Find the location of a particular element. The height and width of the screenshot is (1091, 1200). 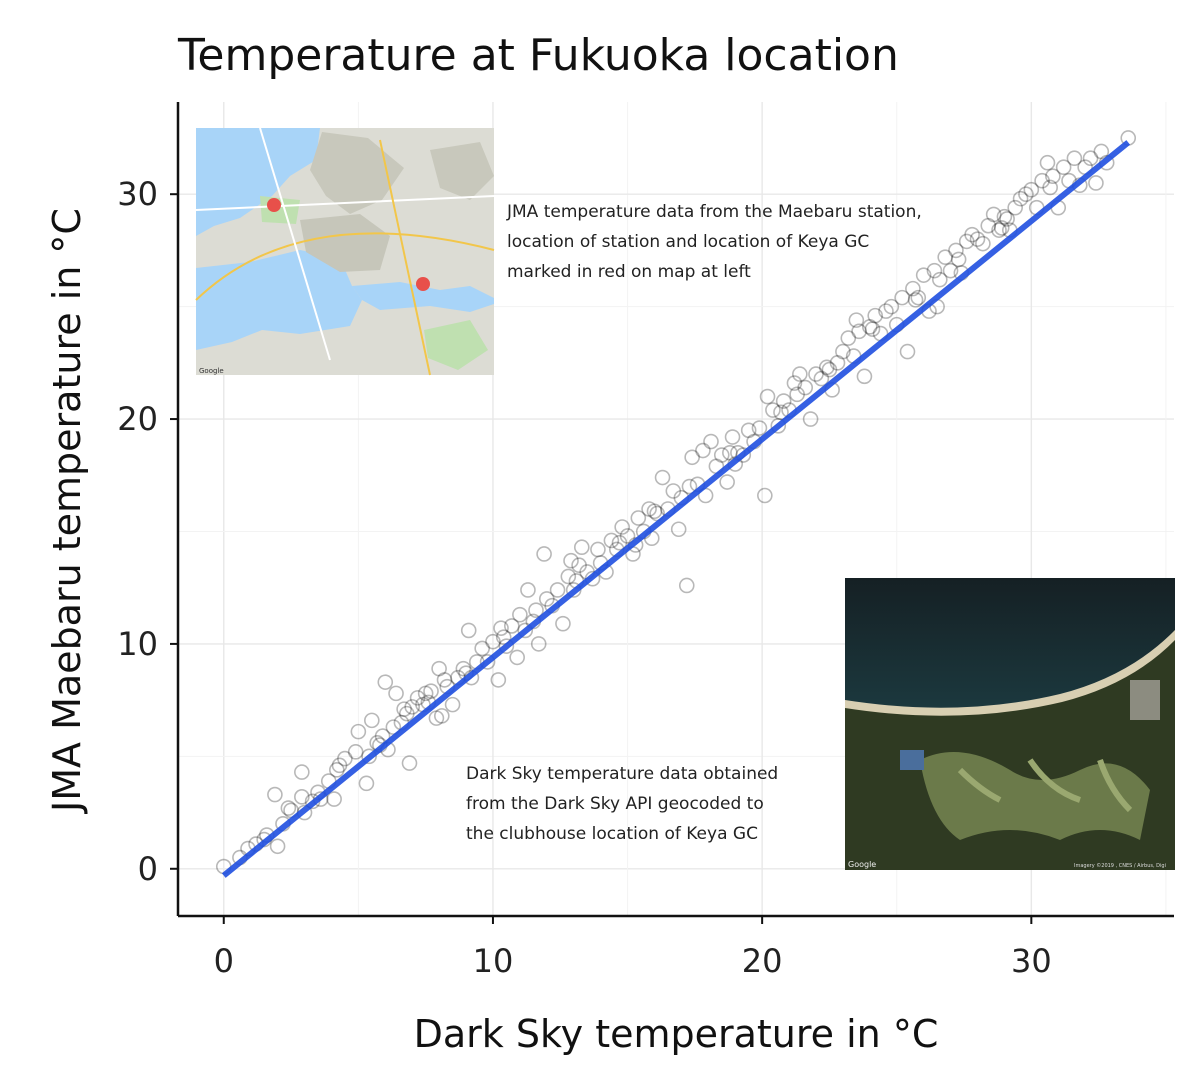

annotation-darksky-line-2: from the Dark Sky API geocoded to is located at coordinates (615, 804).